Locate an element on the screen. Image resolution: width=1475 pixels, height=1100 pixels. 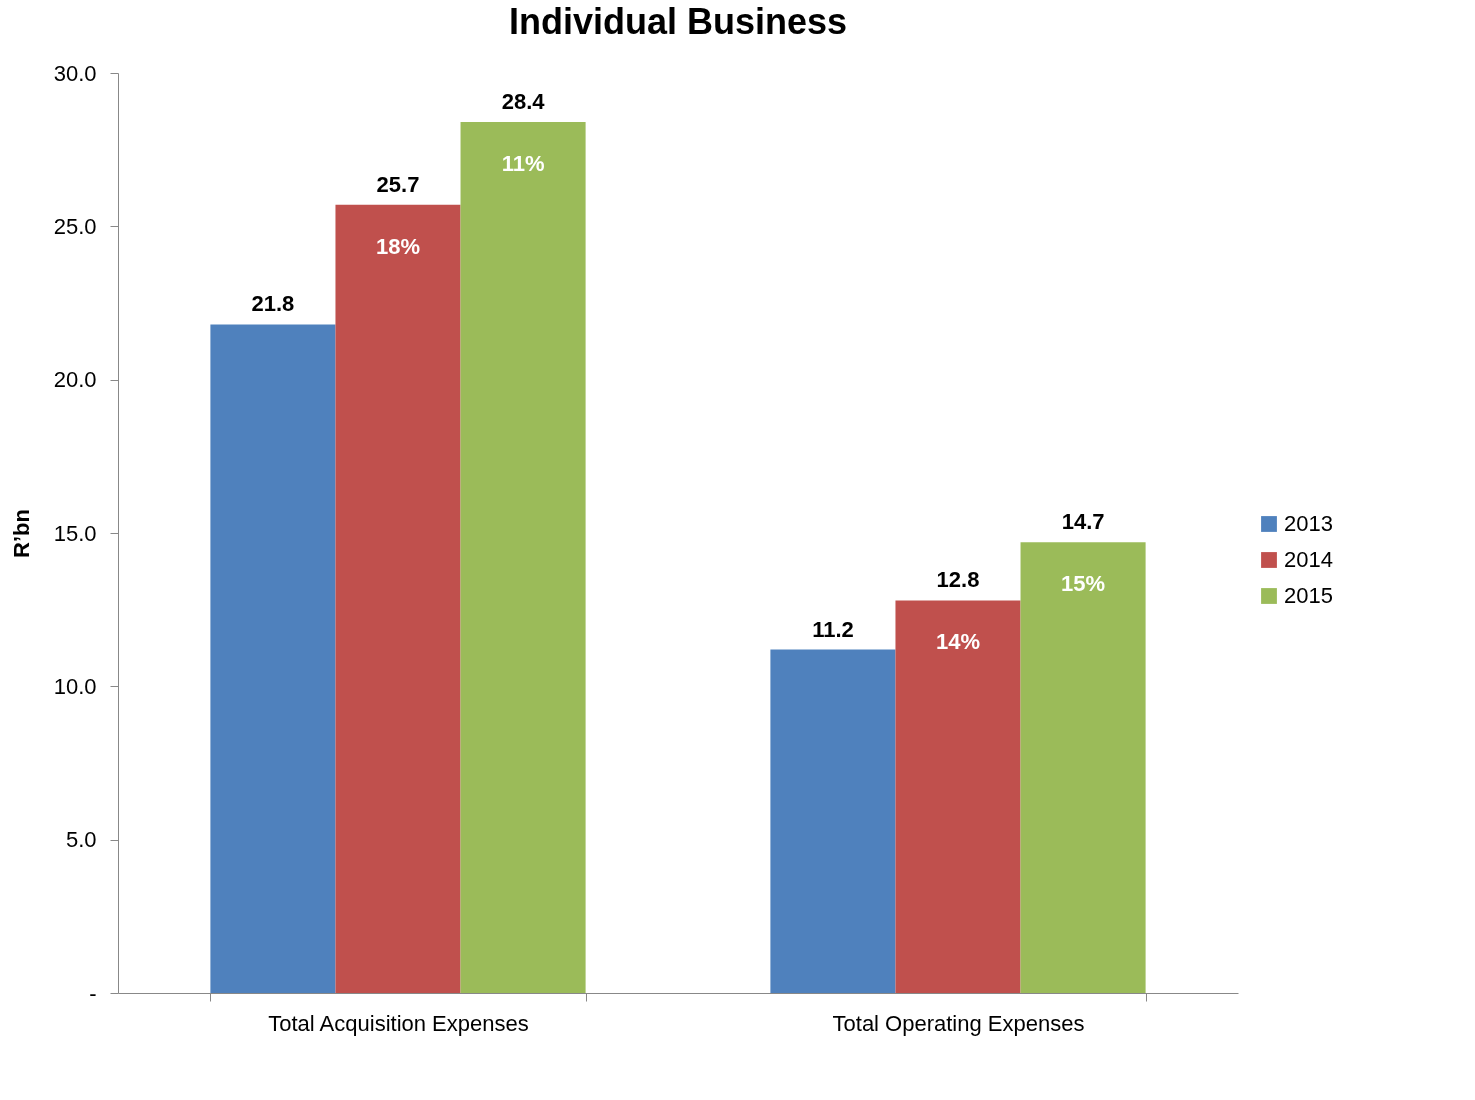
data-label: 25.7 is located at coordinates (398, 184).